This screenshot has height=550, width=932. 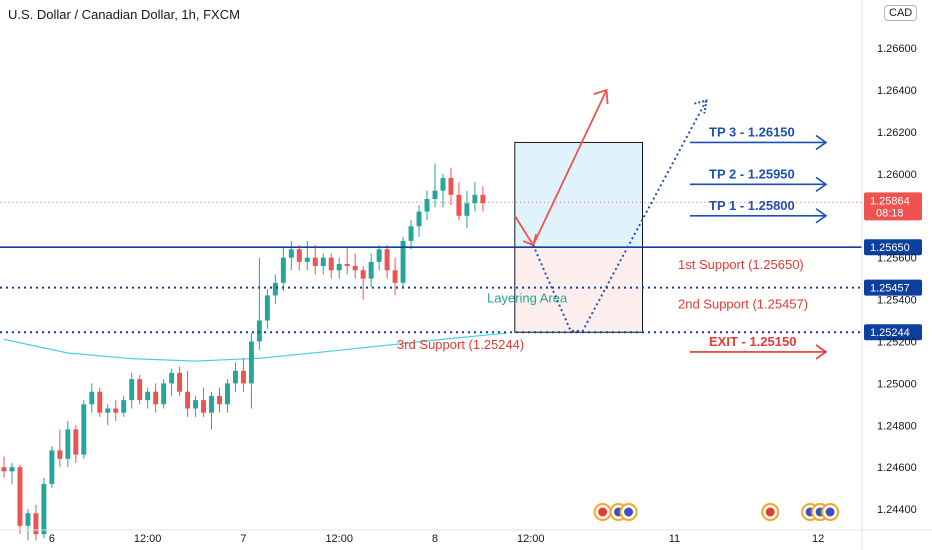 I want to click on level-price-label: 1.25244, so click(x=890, y=333).